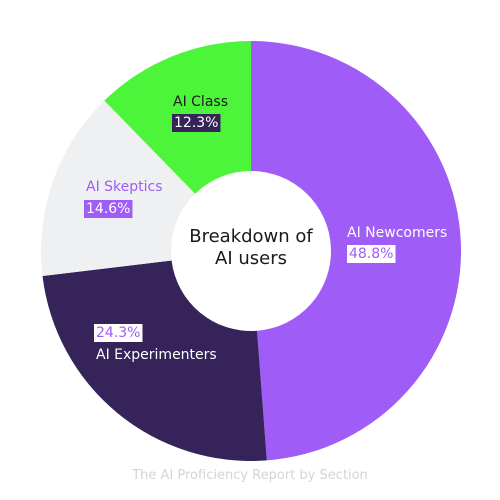  I want to click on value-label: 14.6%, so click(108, 209).